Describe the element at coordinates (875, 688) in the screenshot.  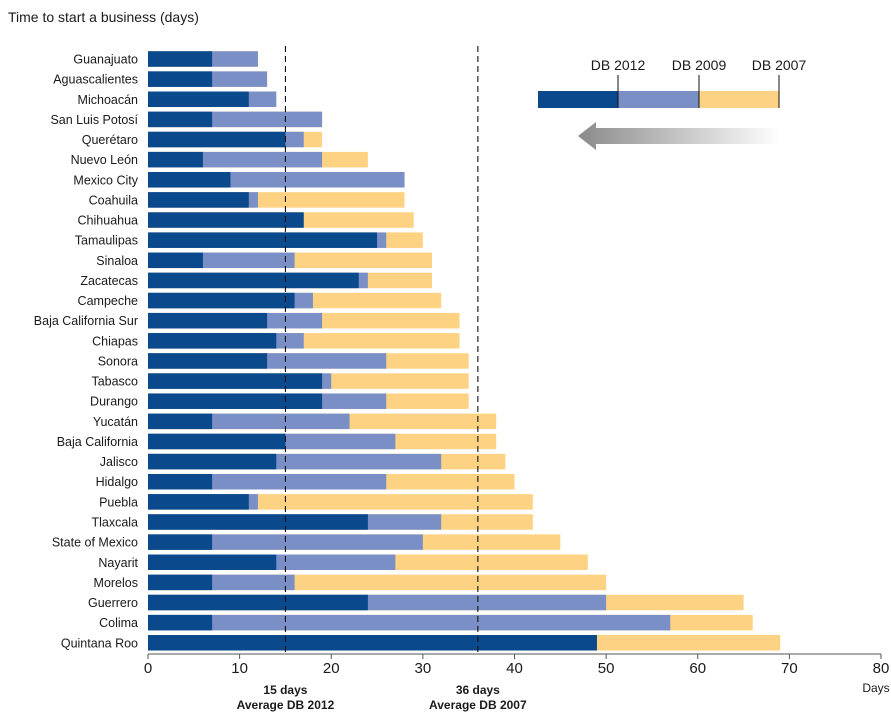
I see `x-axis-label: Days` at that location.